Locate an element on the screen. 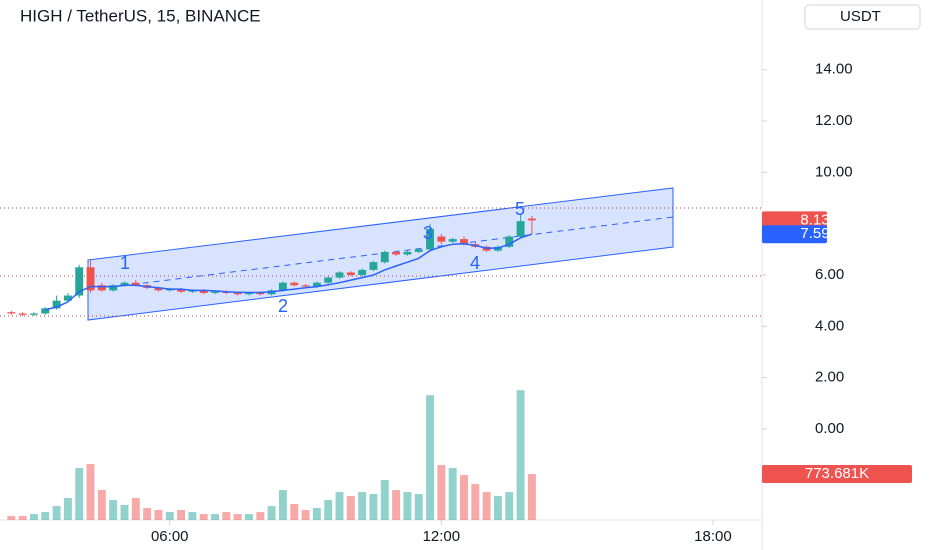  wave-label: 2 is located at coordinates (283, 306).